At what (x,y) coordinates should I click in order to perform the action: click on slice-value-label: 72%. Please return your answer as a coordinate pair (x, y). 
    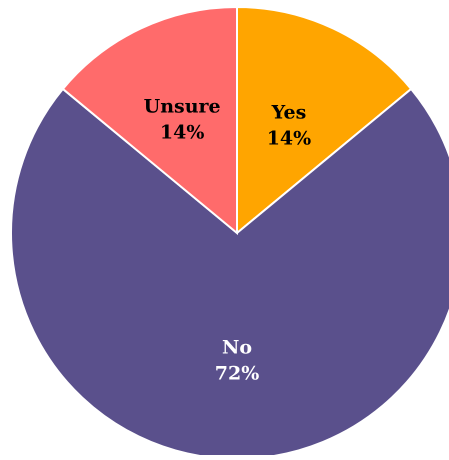
    Looking at the image, I should click on (237, 373).